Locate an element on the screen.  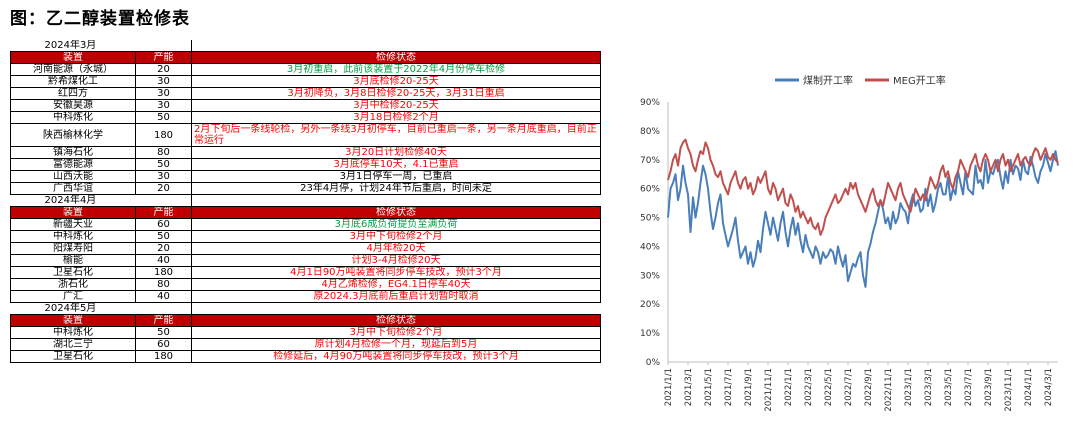
device-name: 新疆天业 is located at coordinates (73, 224).